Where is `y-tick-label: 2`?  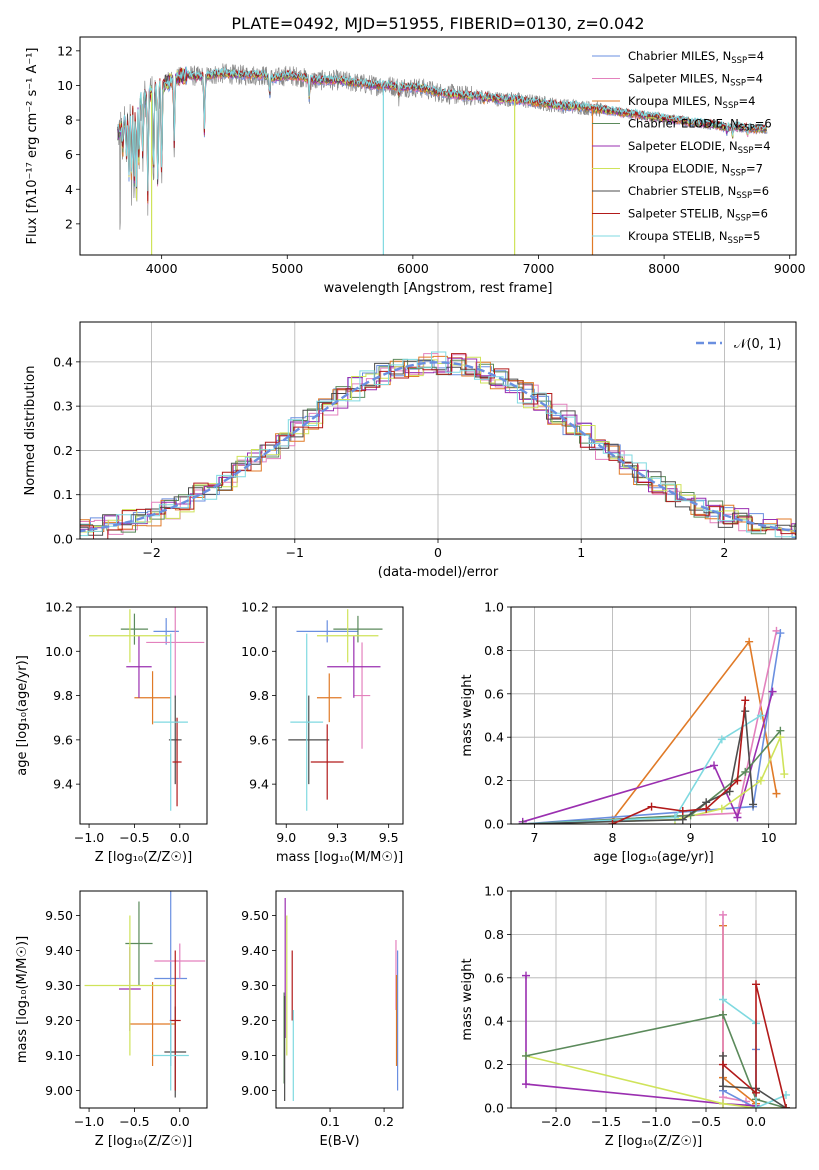 y-tick-label: 2 is located at coordinates (69, 223).